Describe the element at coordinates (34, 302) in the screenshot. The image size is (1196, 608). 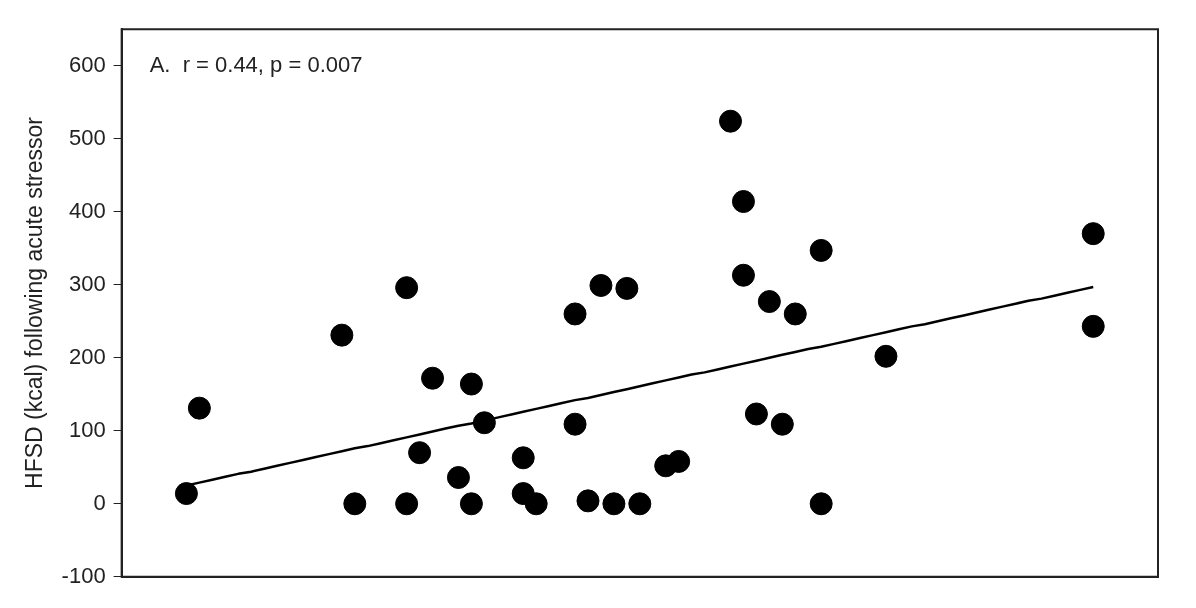
I see `y-axis-title: HFSD (kcal) following acute stressor` at that location.